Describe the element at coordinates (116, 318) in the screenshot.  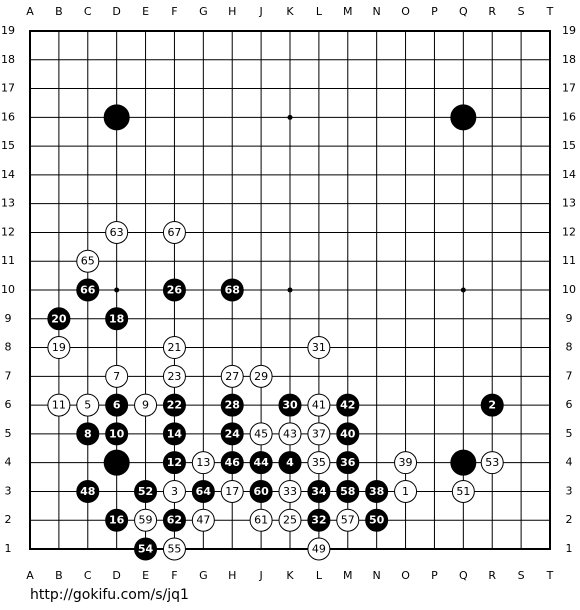
I see `move-number: 18` at that location.